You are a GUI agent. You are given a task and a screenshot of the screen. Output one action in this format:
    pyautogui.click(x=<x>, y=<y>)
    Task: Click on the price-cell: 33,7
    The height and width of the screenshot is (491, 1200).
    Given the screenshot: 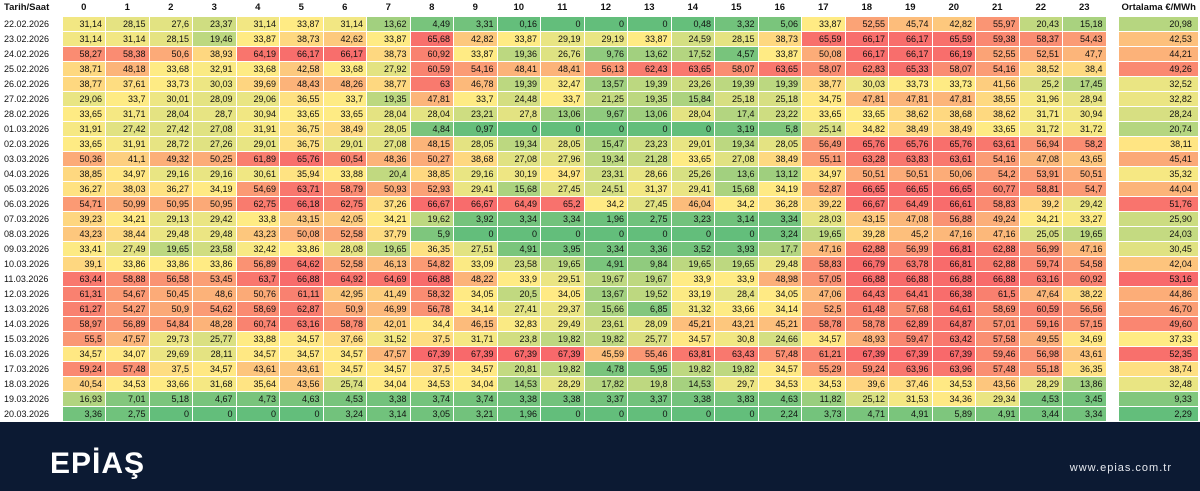 What is the action you would take?
    pyautogui.click(x=475, y=99)
    